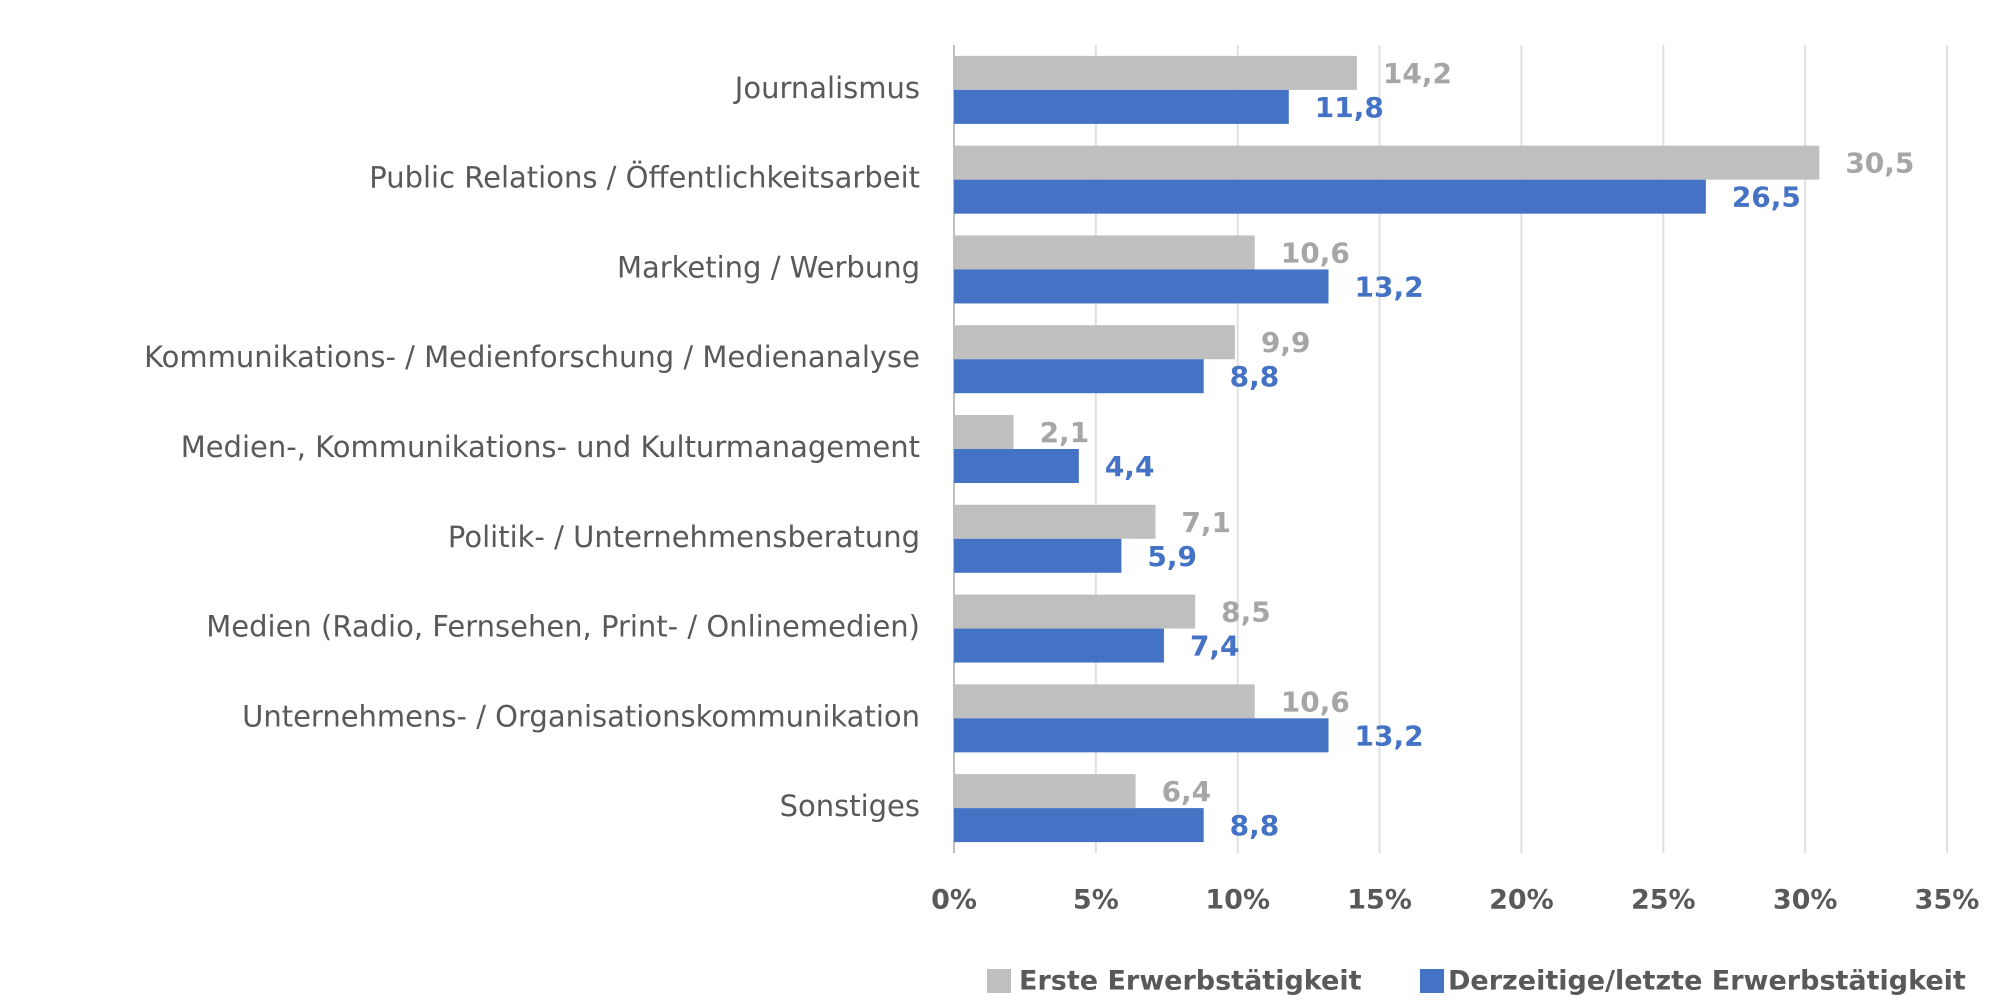  I want to click on value-label: 14,2, so click(1417, 73).